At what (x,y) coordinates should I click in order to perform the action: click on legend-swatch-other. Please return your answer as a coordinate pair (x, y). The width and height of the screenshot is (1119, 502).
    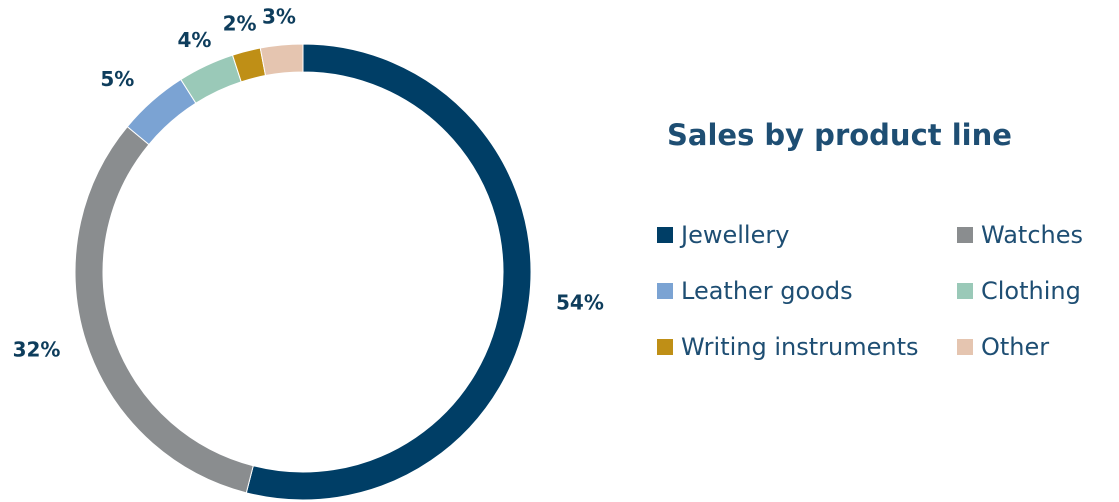
    Looking at the image, I should click on (965, 347).